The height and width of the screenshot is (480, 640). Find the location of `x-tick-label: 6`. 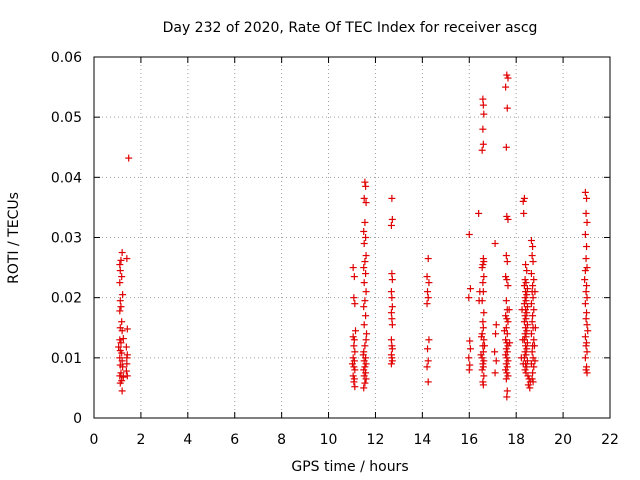

x-tick-label: 6 is located at coordinates (234, 440).